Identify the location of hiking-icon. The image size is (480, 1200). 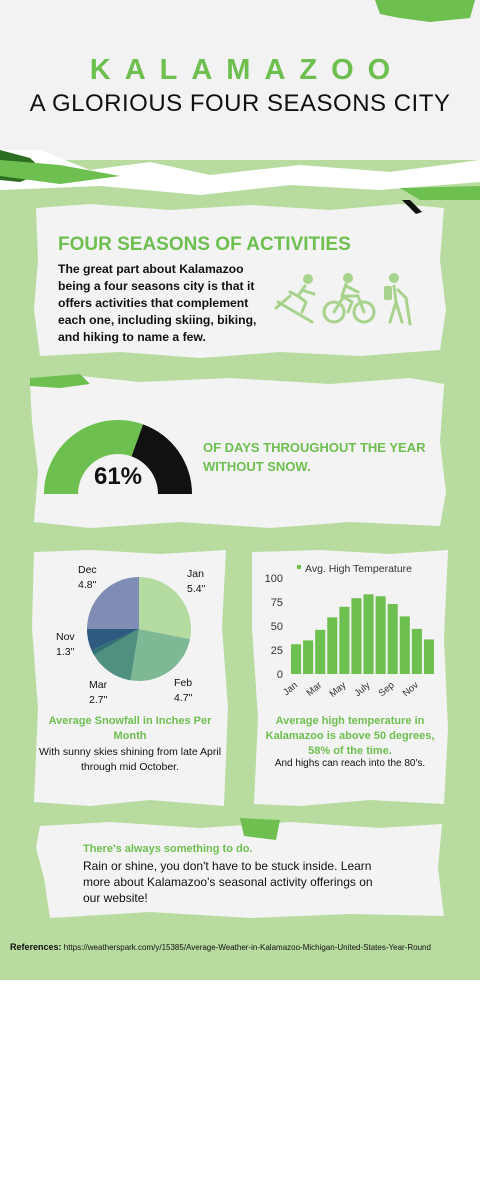
(398, 299).